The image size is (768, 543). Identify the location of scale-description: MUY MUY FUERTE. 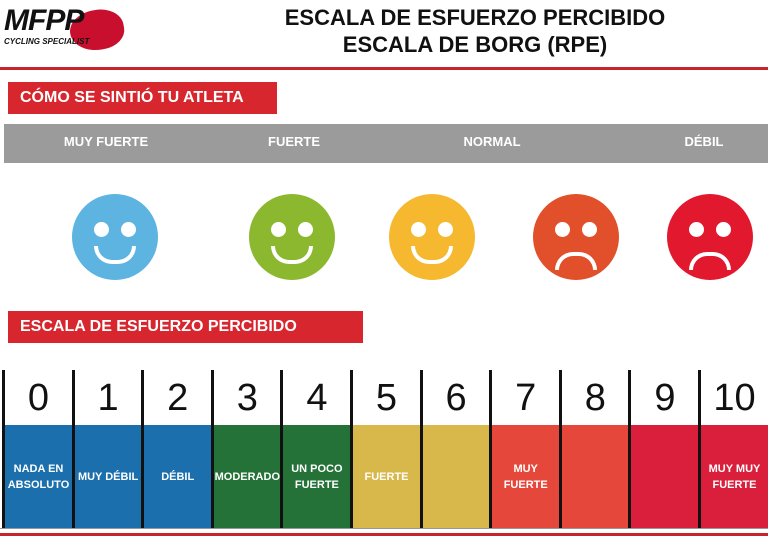
(734, 476).